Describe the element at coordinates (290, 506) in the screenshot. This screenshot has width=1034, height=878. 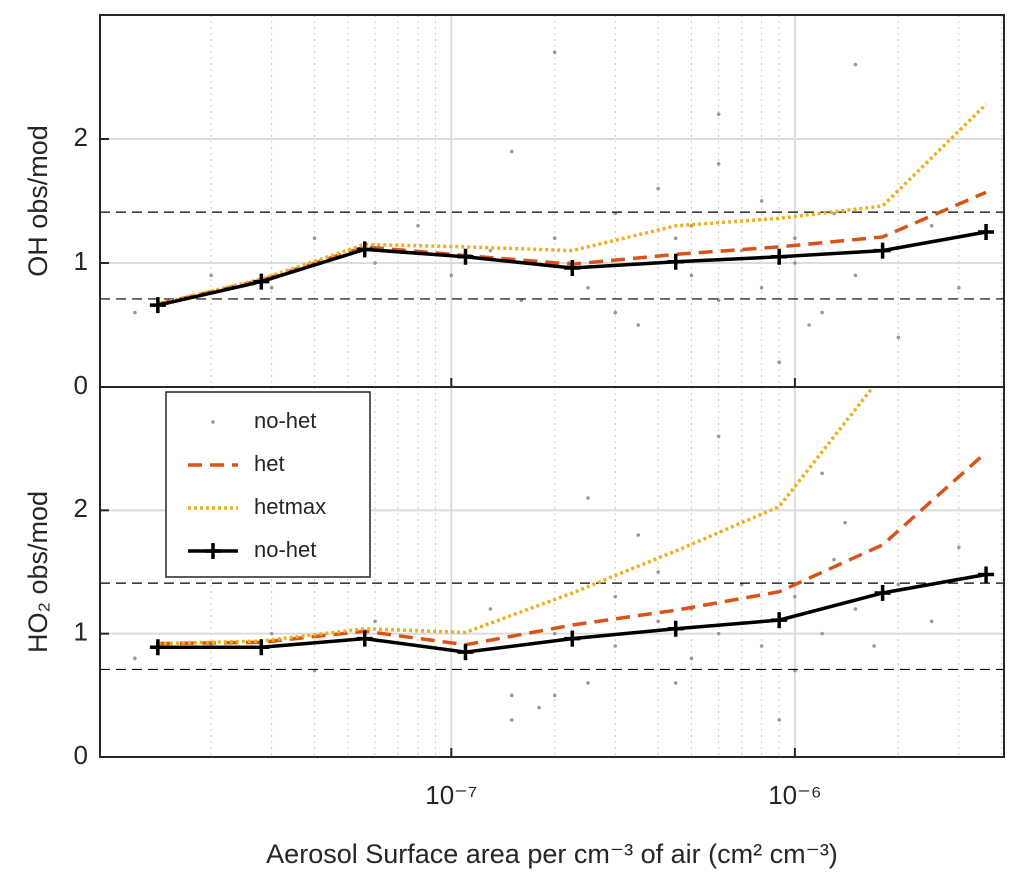
I see `legend-label: hetmax` at that location.